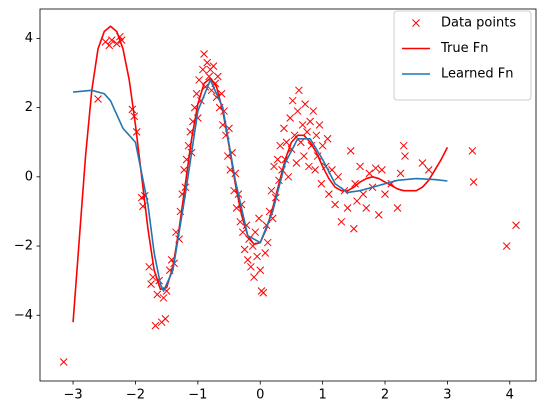 The height and width of the screenshot is (413, 546). What do you see at coordinates (23, 246) in the screenshot?
I see `y-tick-label: −2` at bounding box center [23, 246].